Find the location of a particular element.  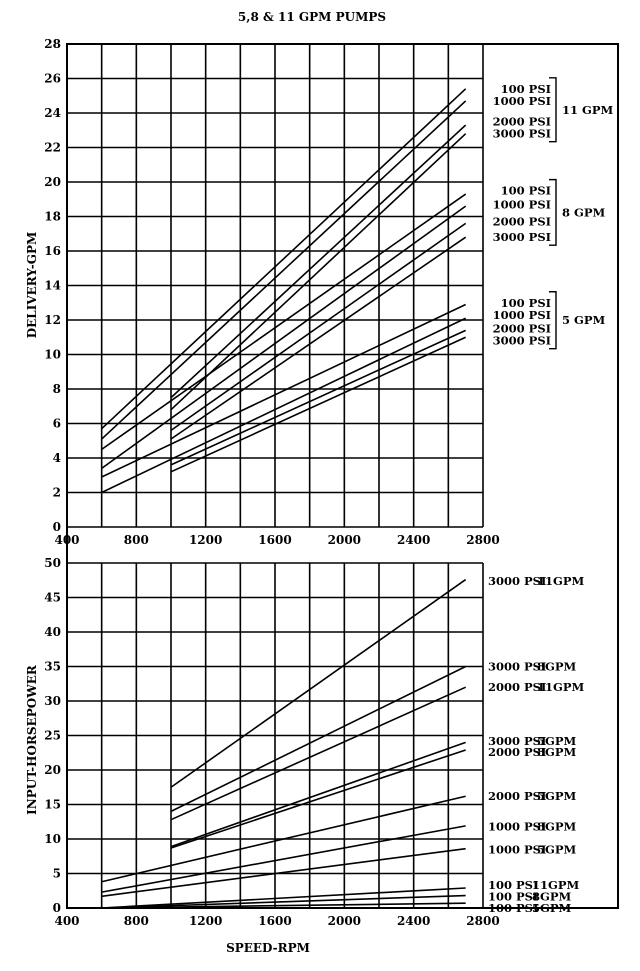

horsepower-y-tick-label: 0 is located at coordinates (57, 908).